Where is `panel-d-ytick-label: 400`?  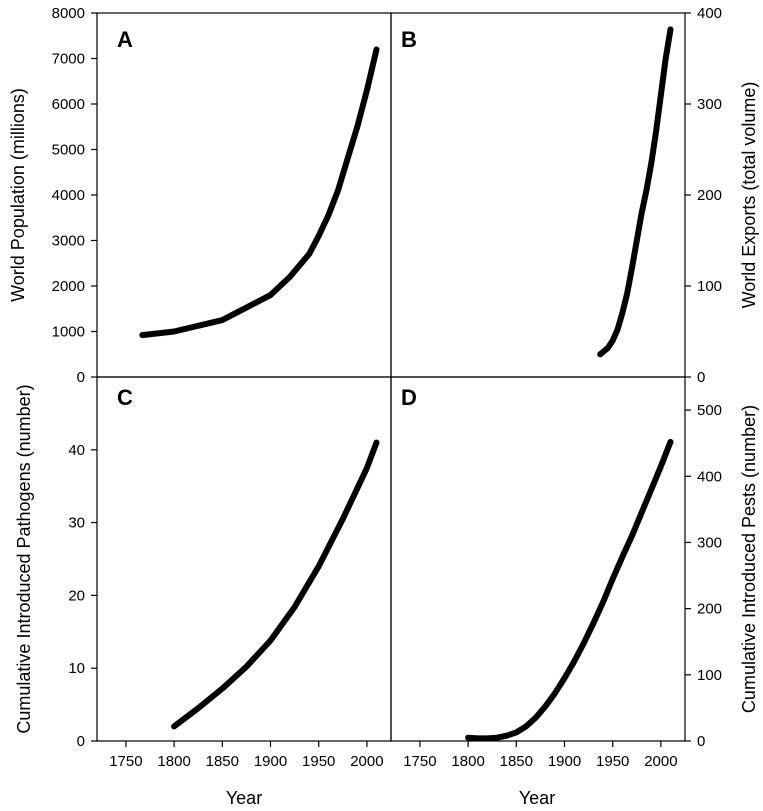 panel-d-ytick-label: 400 is located at coordinates (709, 476).